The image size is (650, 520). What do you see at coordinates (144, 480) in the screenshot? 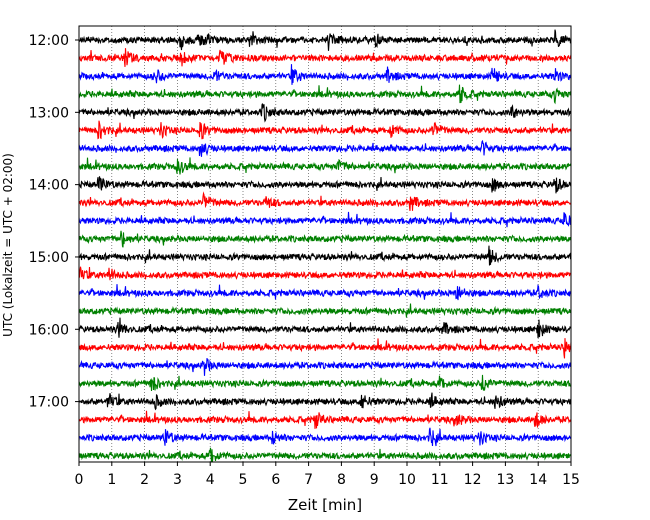
I see `x-tick-label: 2` at bounding box center [144, 480].